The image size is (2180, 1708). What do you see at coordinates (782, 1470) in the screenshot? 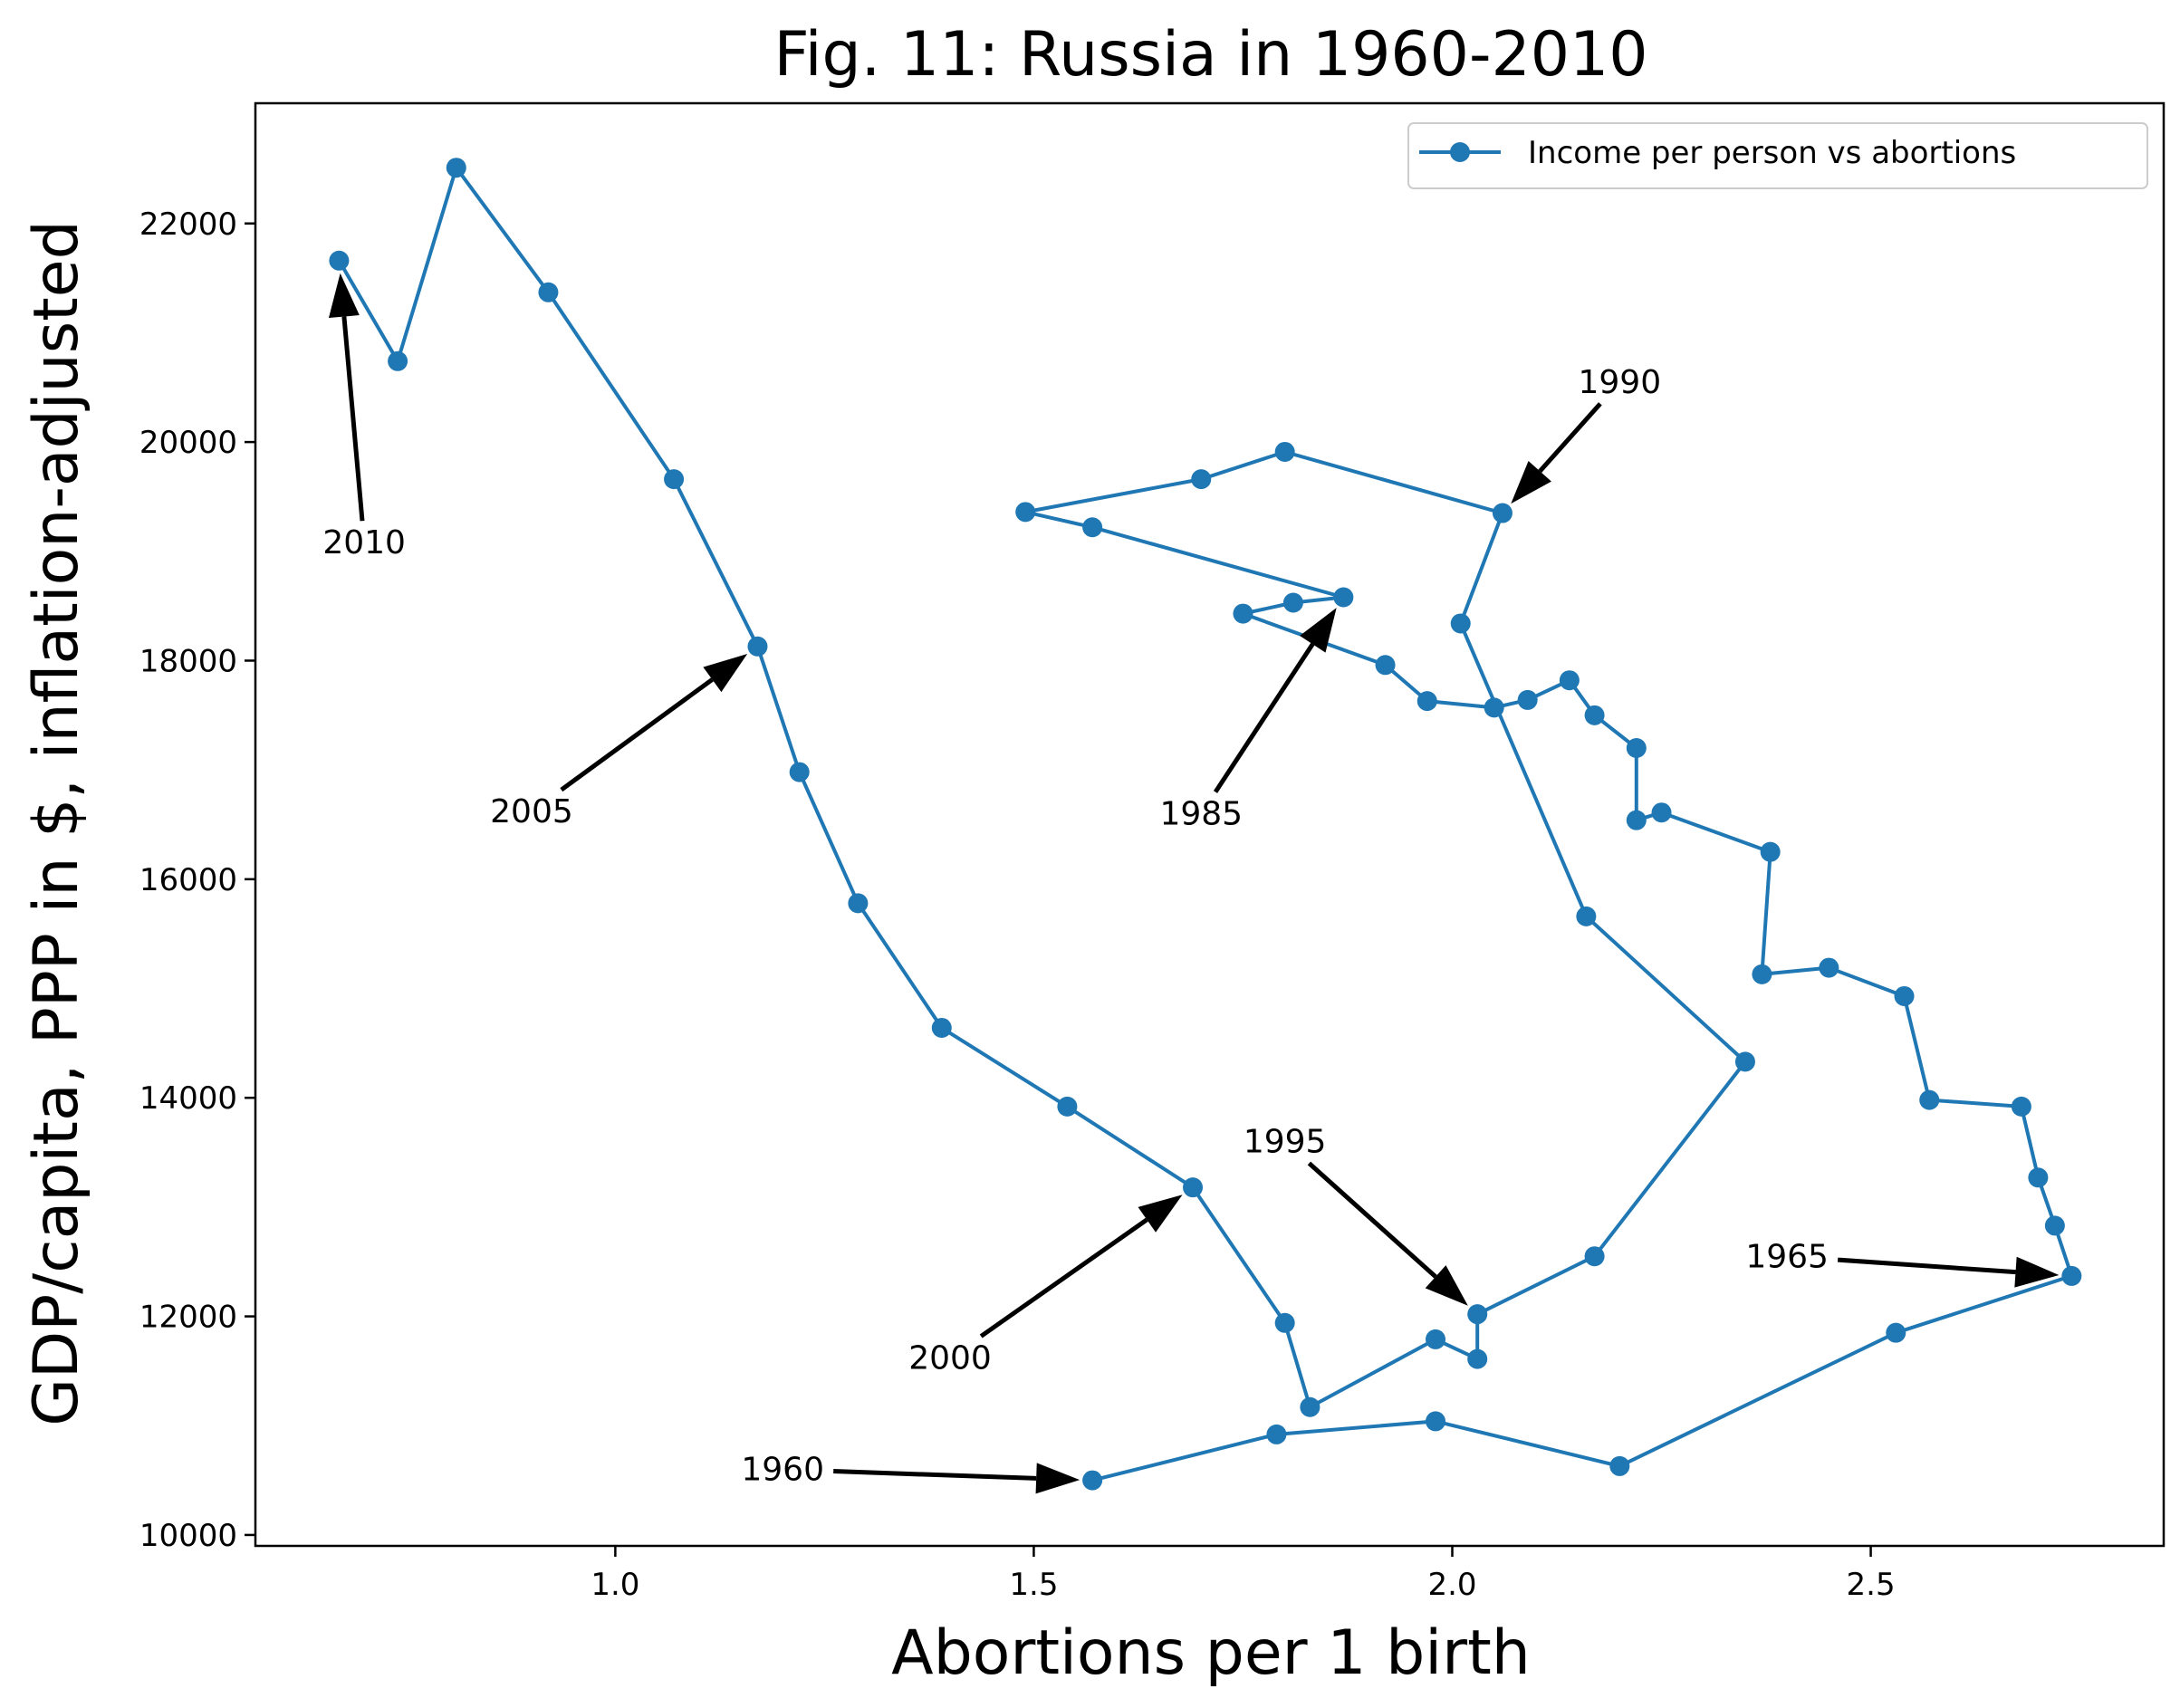
I see `annotation-label: 1960` at bounding box center [782, 1470].